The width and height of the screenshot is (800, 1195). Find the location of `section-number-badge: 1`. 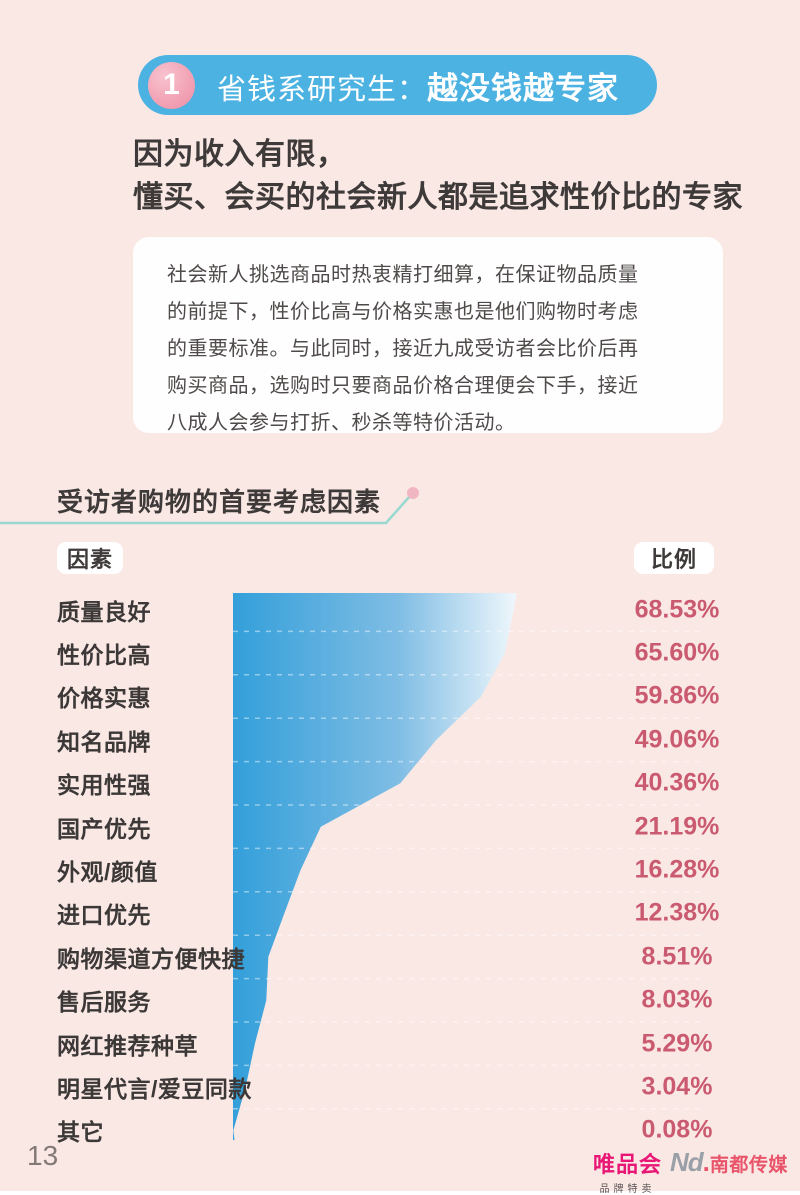

section-number-badge: 1 is located at coordinates (171, 85).